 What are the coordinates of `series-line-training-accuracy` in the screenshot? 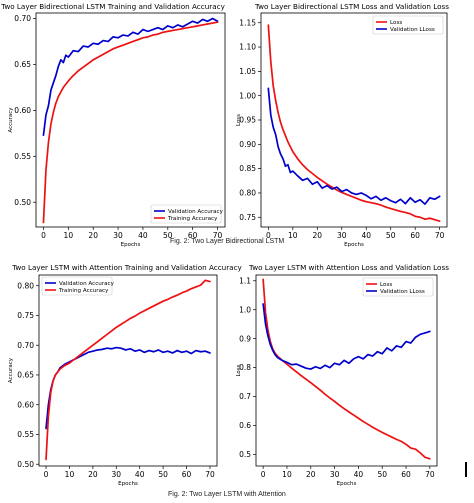 It's located at (128, 370).